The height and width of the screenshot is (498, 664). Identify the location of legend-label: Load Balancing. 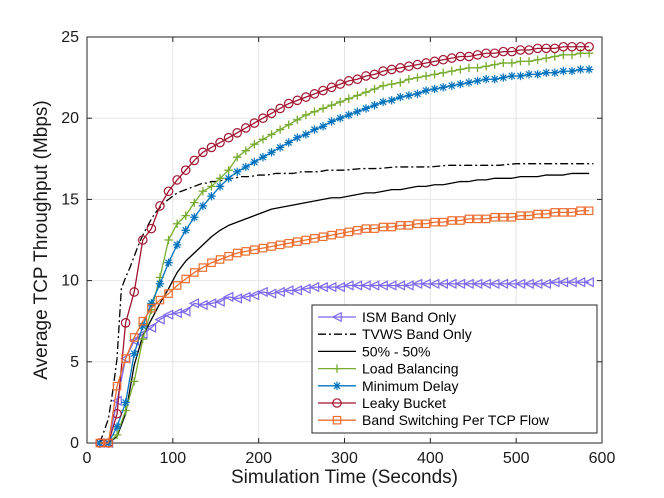
(410, 369).